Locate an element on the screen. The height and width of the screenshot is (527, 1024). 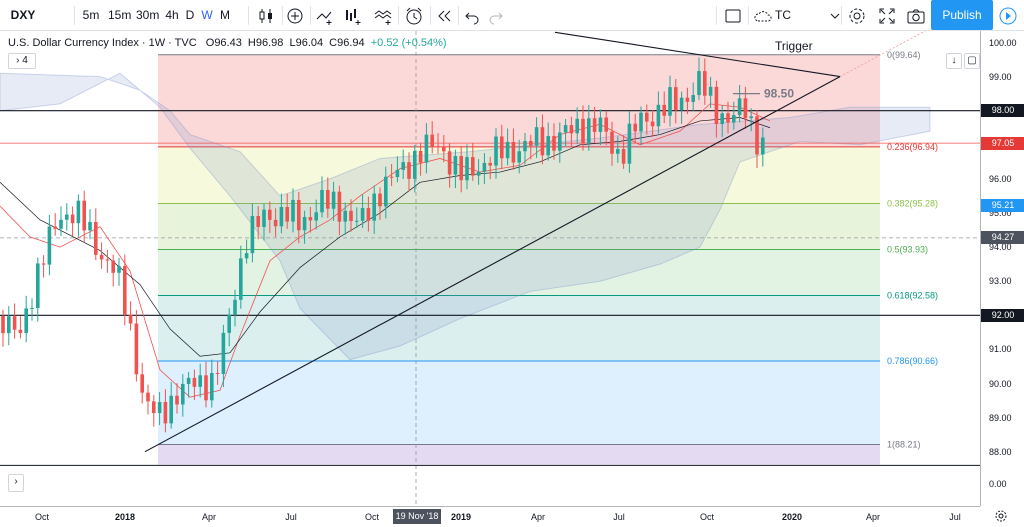
fib-label: 1(88.21) is located at coordinates (904, 445).